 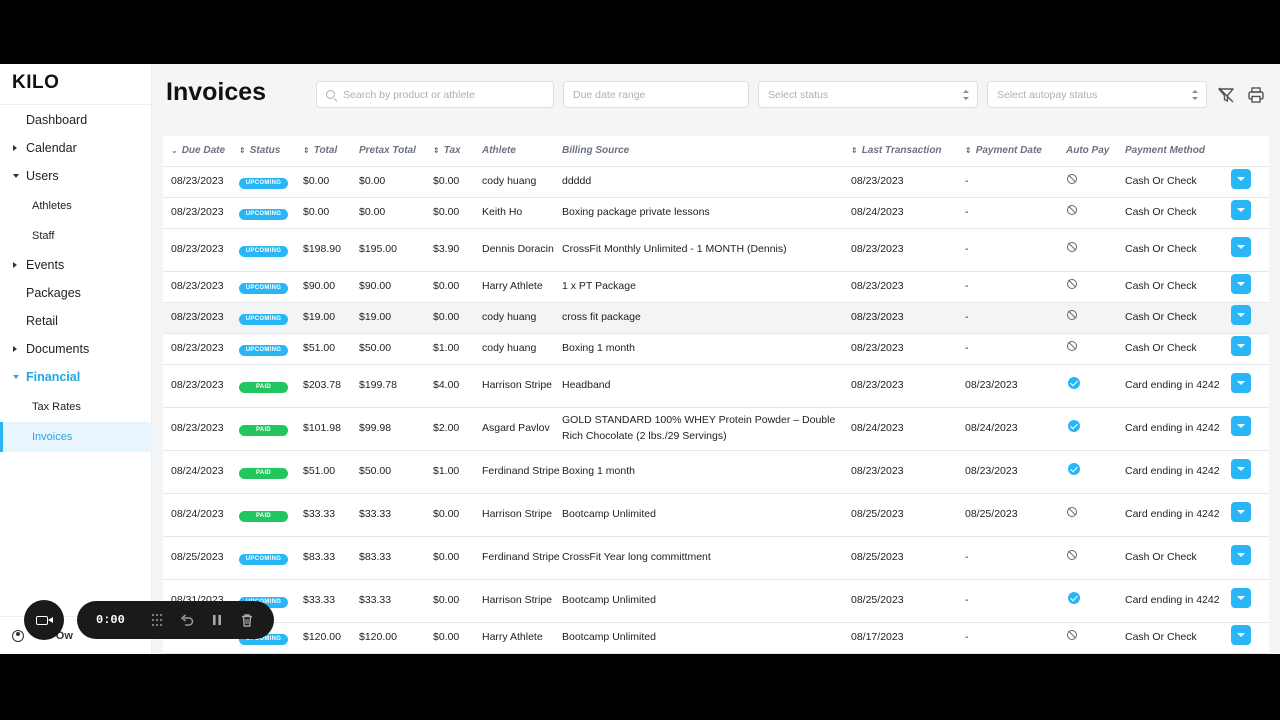 I want to click on column-header-auto-pay: Auto Pay, so click(x=1095, y=151).